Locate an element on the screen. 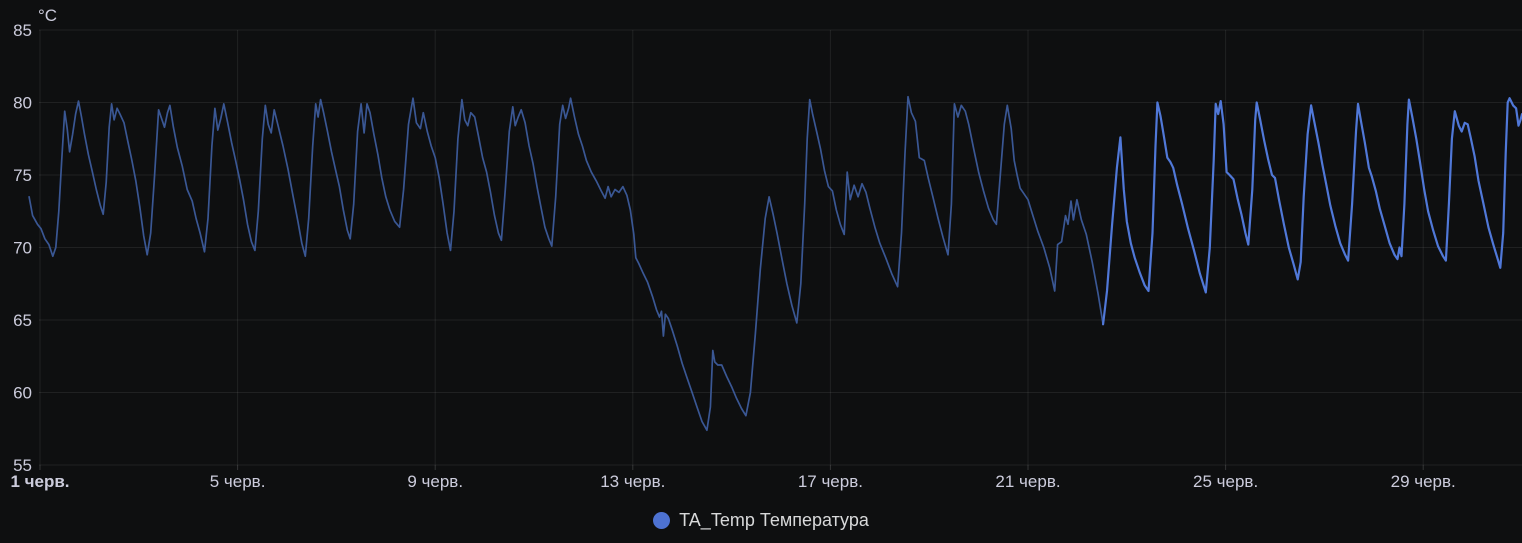 The height and width of the screenshot is (543, 1522). series-polyline is located at coordinates (1311, 211).